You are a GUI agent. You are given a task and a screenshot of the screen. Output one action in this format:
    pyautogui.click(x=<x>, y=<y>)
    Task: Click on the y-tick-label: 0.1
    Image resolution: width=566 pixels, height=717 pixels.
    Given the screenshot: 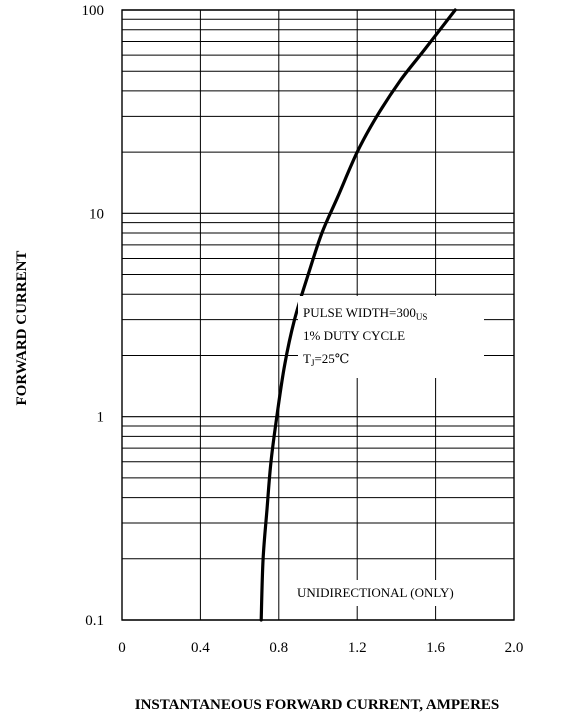 What is the action you would take?
    pyautogui.click(x=94, y=621)
    